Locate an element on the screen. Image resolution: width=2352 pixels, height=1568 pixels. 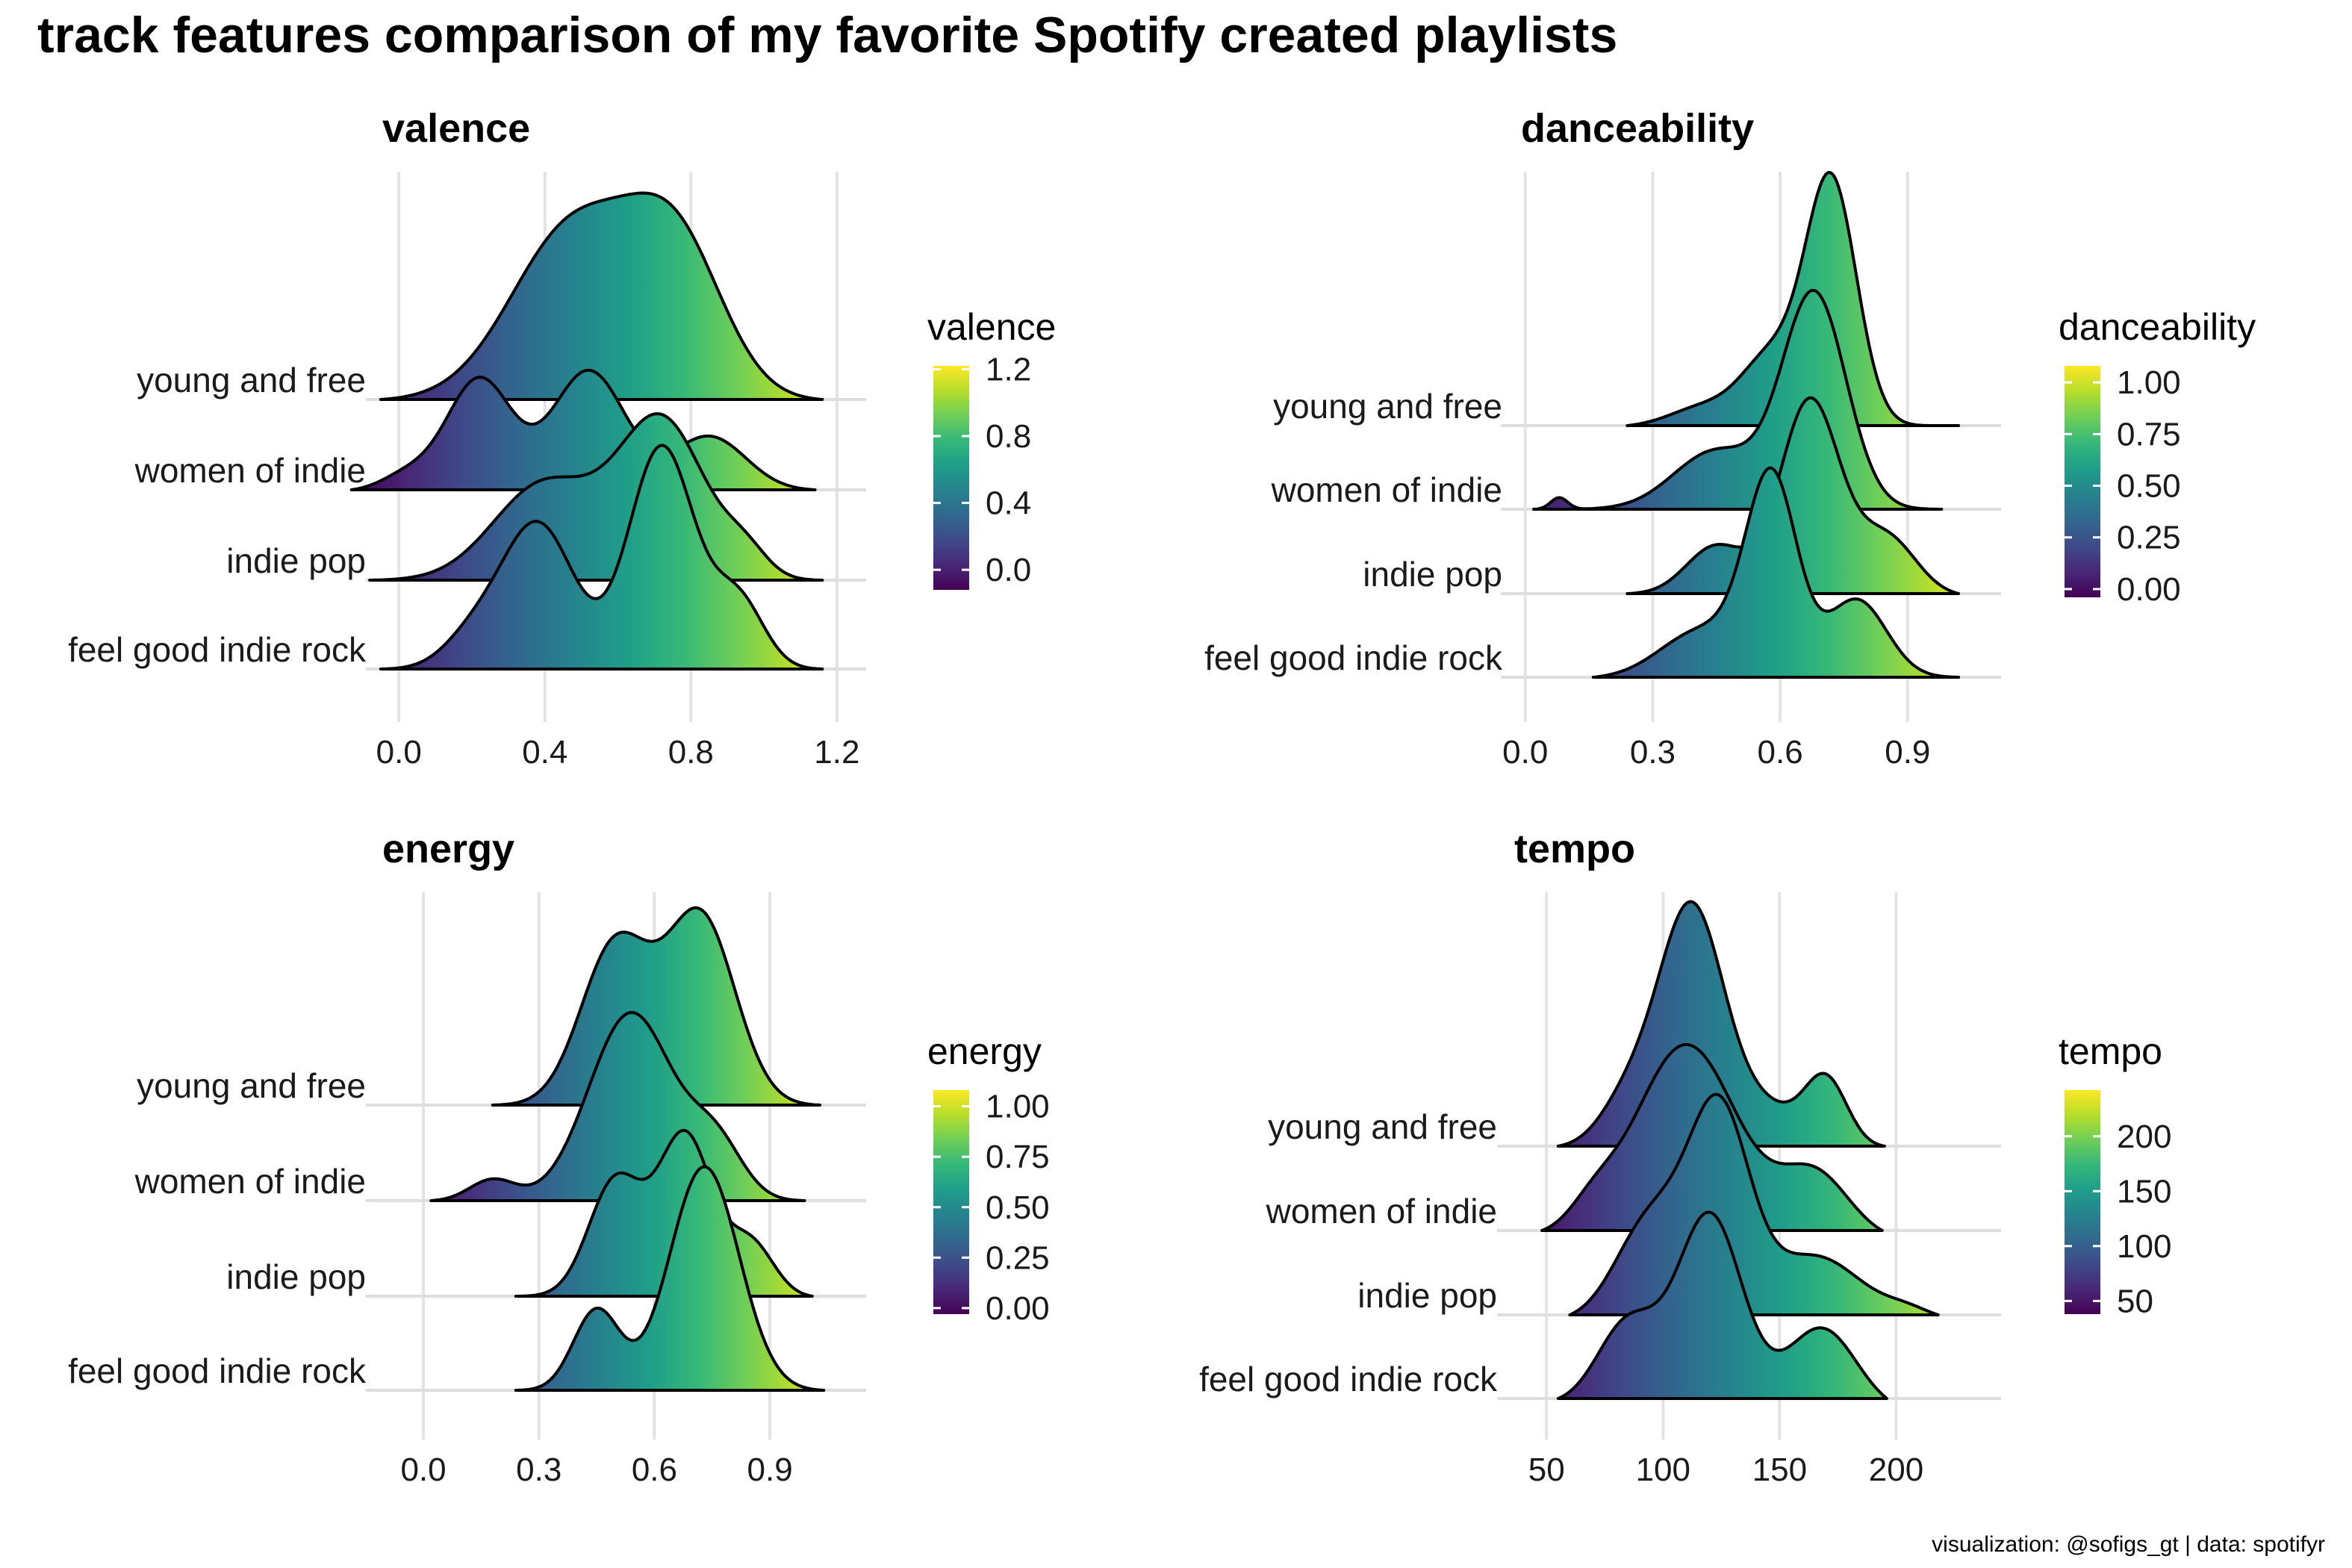
legend-colorbar-valence is located at coordinates (951, 478).